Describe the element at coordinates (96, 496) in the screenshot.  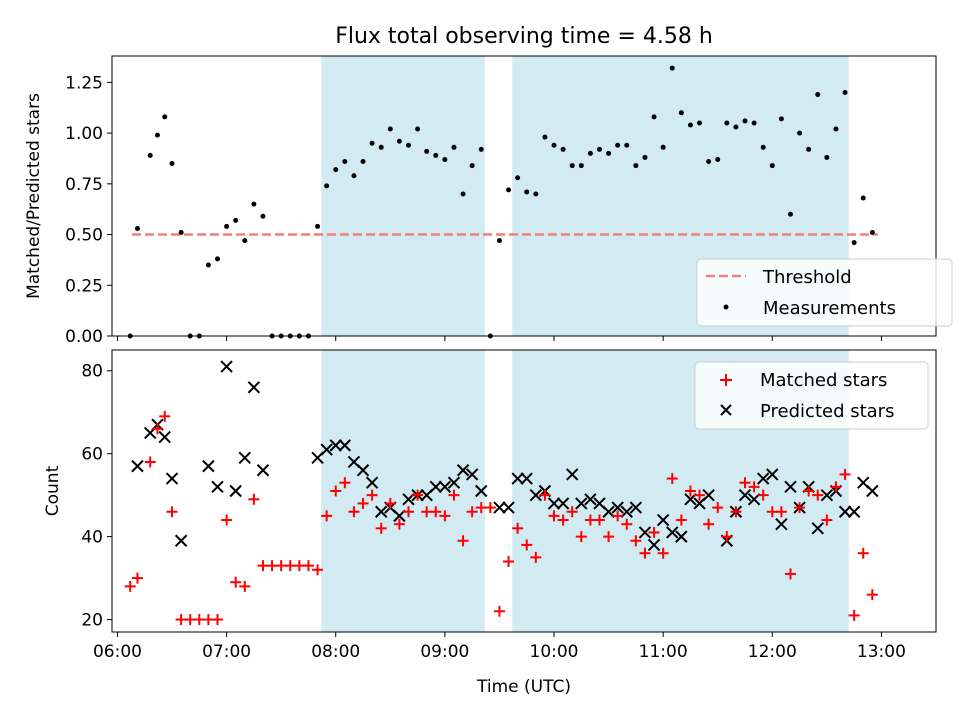
I see `bottom-y-ticks: 20 40 60 80` at that location.